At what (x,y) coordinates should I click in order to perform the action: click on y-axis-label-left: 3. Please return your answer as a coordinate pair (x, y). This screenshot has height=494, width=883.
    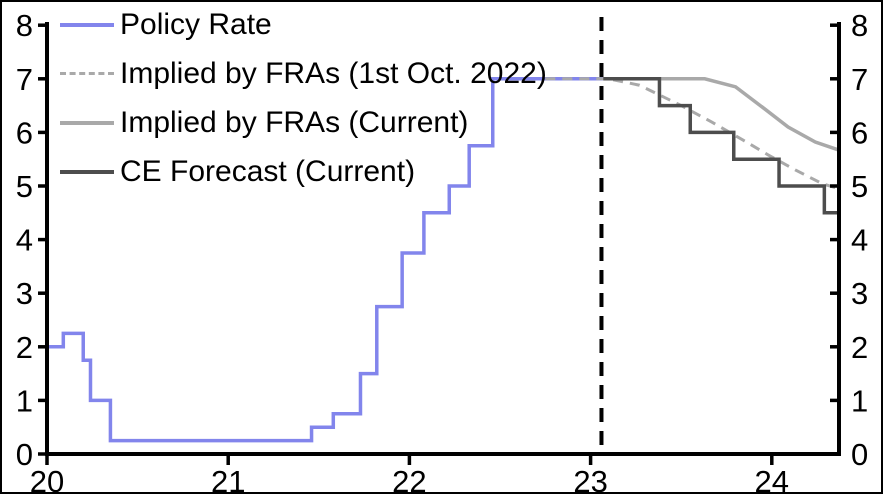
    Looking at the image, I should click on (24, 293).